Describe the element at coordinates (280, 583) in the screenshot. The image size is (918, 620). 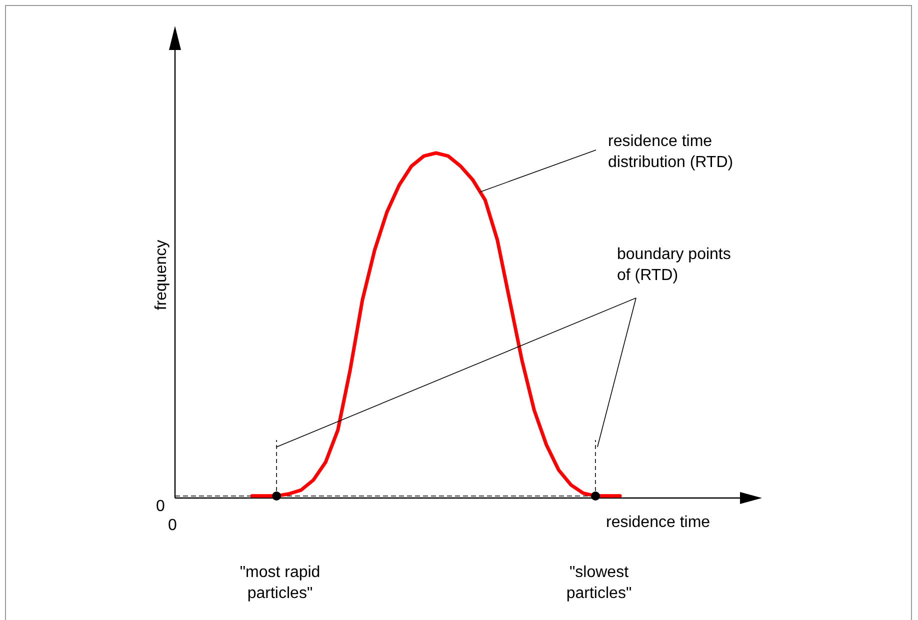
I see `text: "most rapid particles"` at that location.